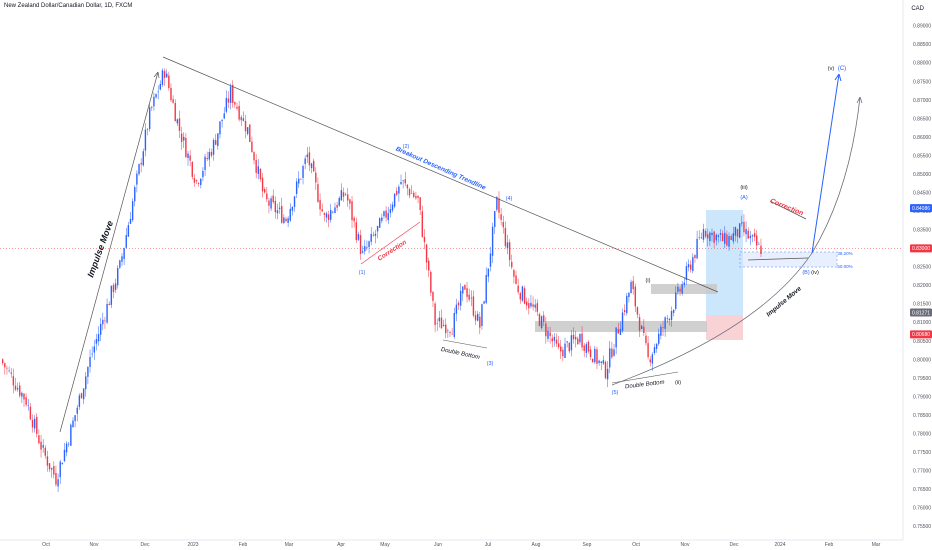 Image resolution: width=932 pixels, height=550 pixels. I want to click on fib-level-label: 50.00%, so click(844, 266).